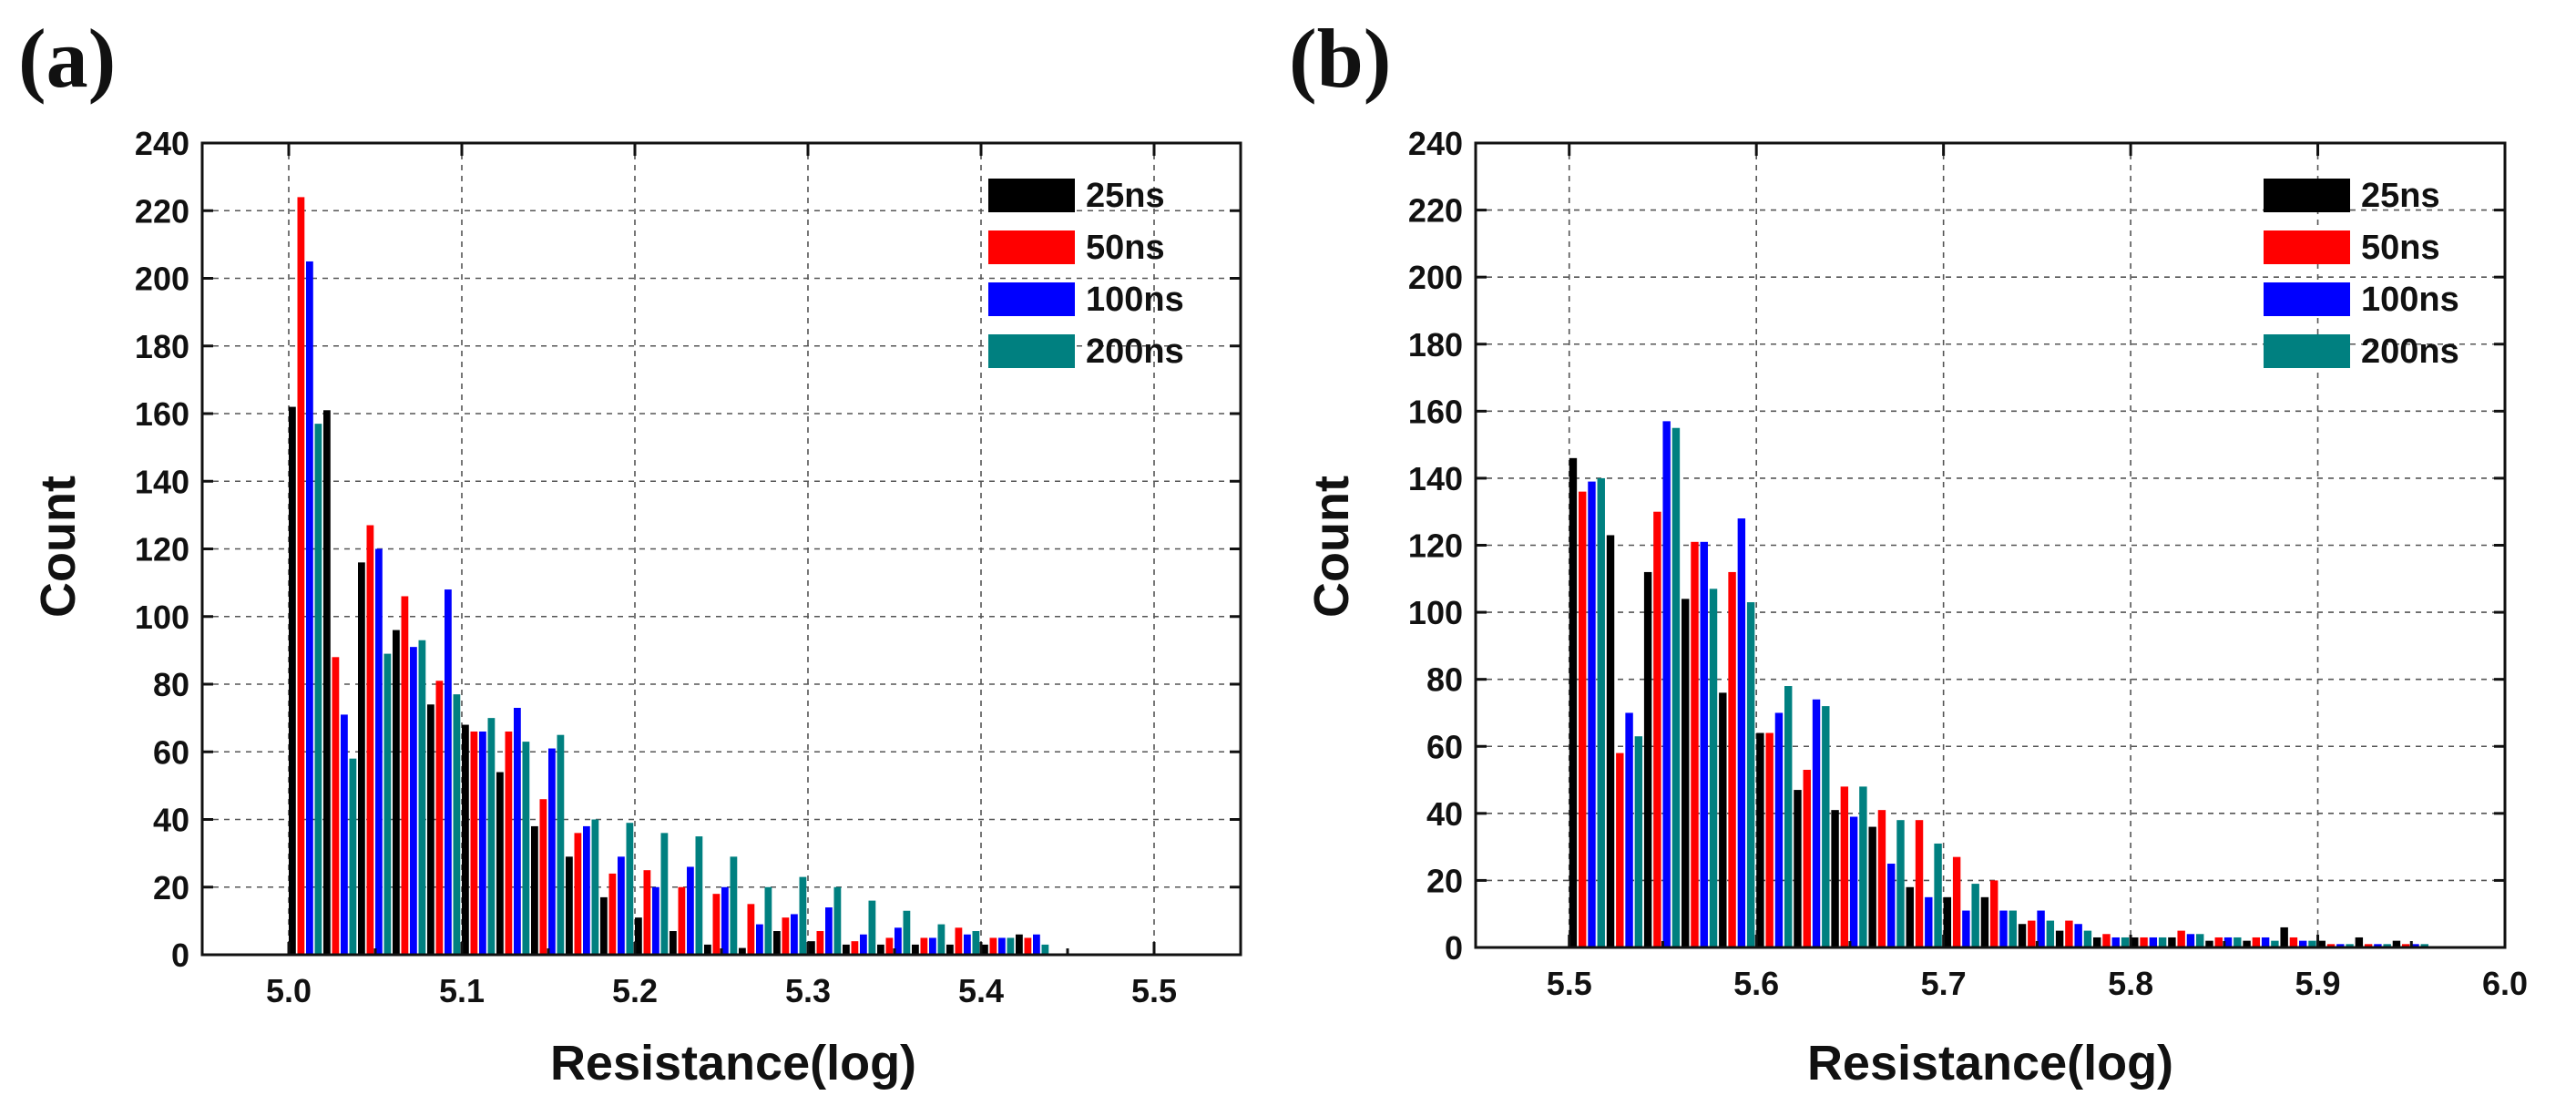  Describe the element at coordinates (2400, 196) in the screenshot. I see `legend-label: 25ns` at that location.